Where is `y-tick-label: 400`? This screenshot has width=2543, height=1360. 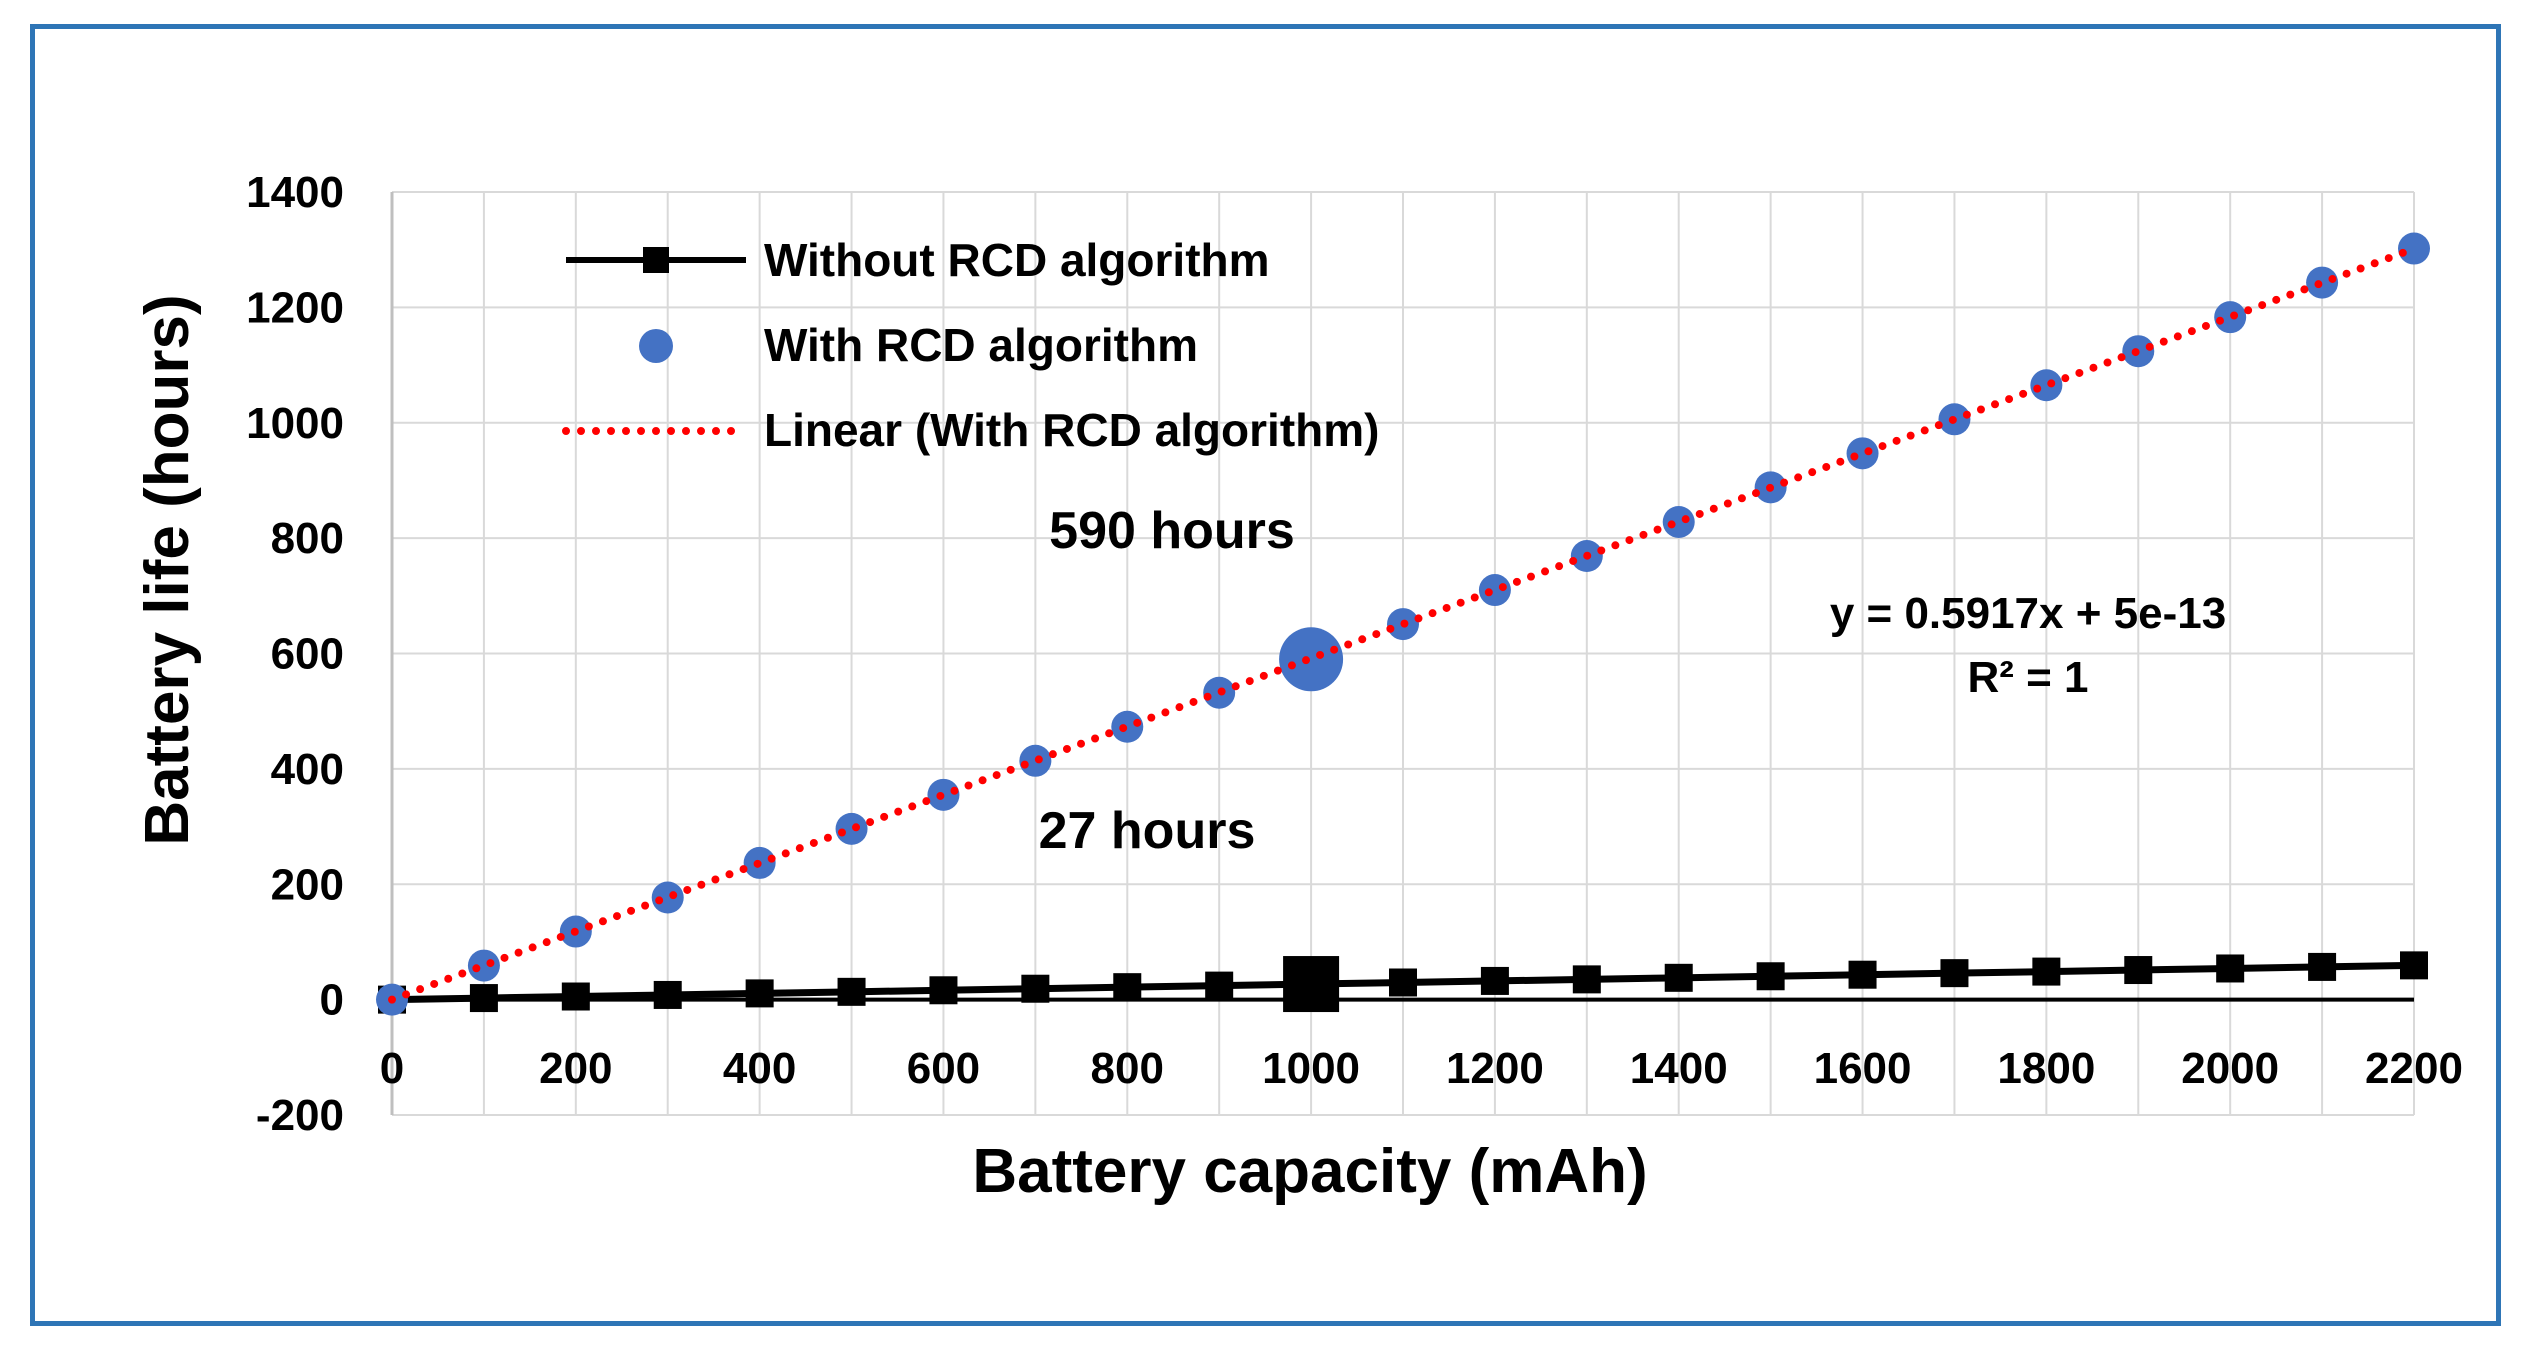
y-tick-label: 400 is located at coordinates (307, 769).